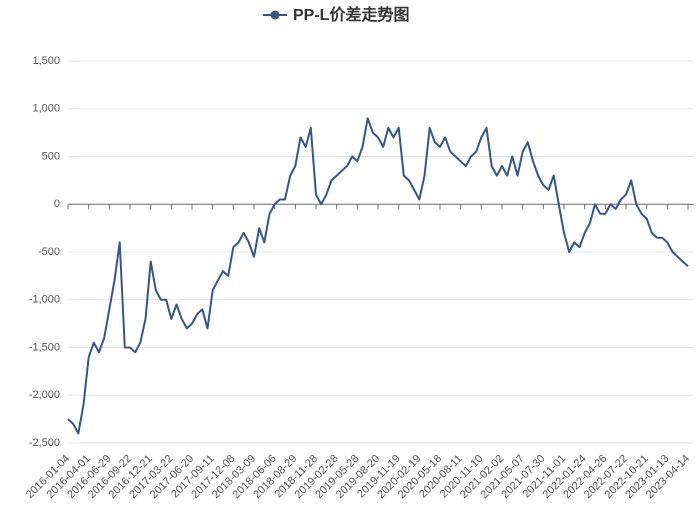 This screenshot has height=512, width=696. I want to click on y-tick-label: -1,000, so click(44, 300).